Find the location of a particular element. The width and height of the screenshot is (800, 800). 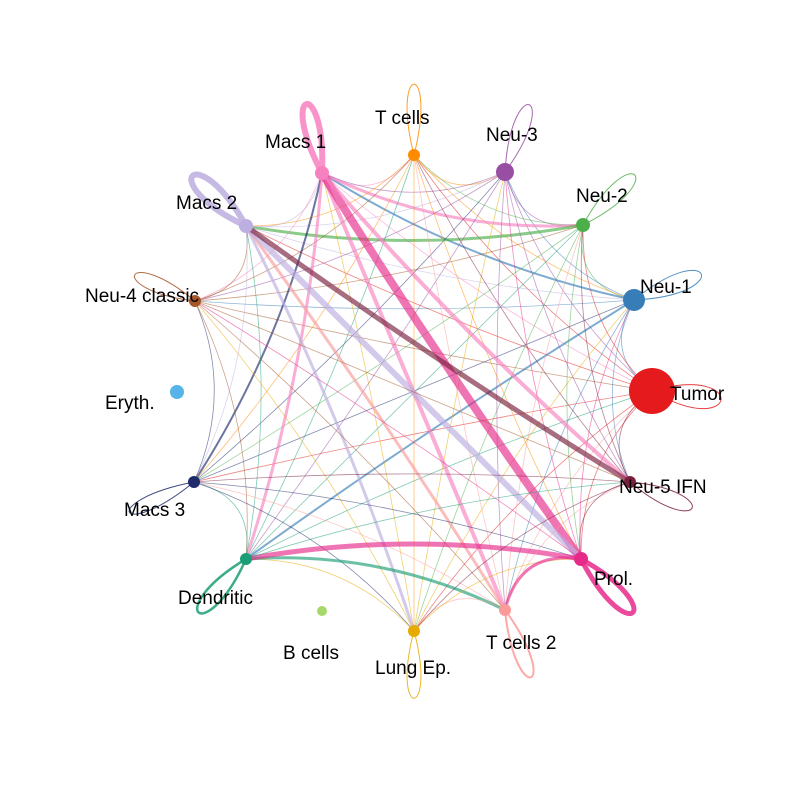

edge-macs3-tcells2 is located at coordinates (349, 546).